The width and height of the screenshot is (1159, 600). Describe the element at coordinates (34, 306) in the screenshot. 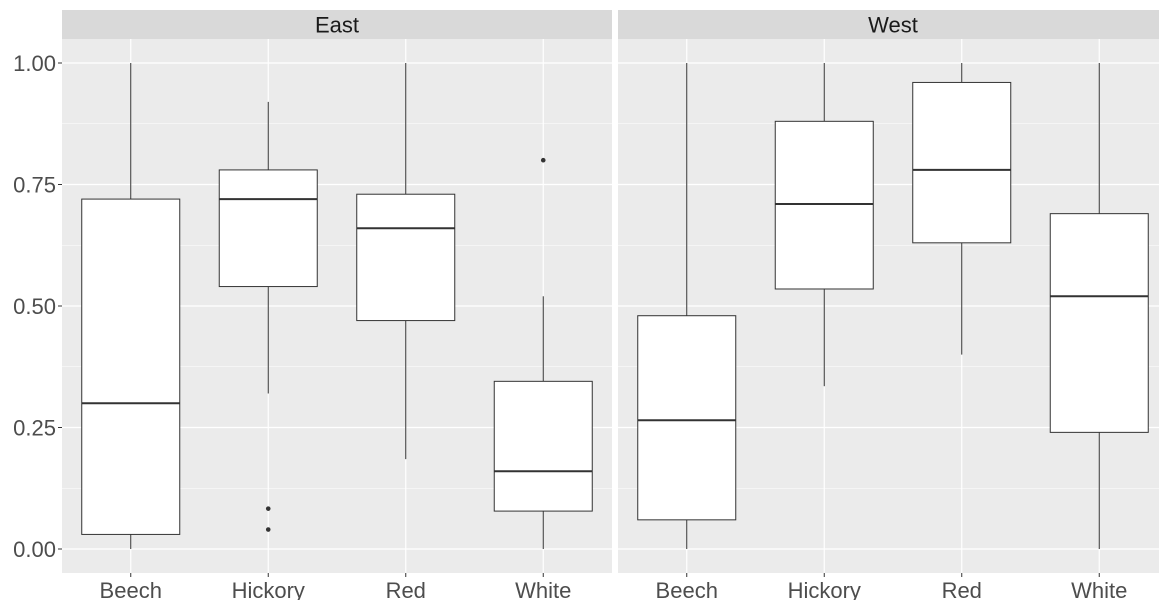

I see `y-tick-label: 0.50` at that location.